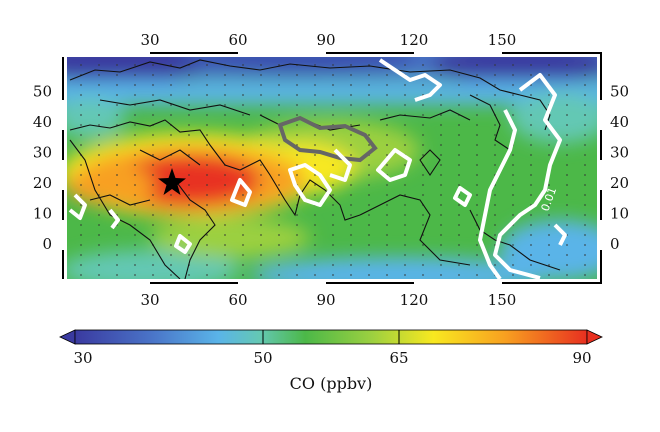 The height and width of the screenshot is (432, 660). Describe the element at coordinates (42, 122) in the screenshot. I see `lat-tick-left: 40` at that location.